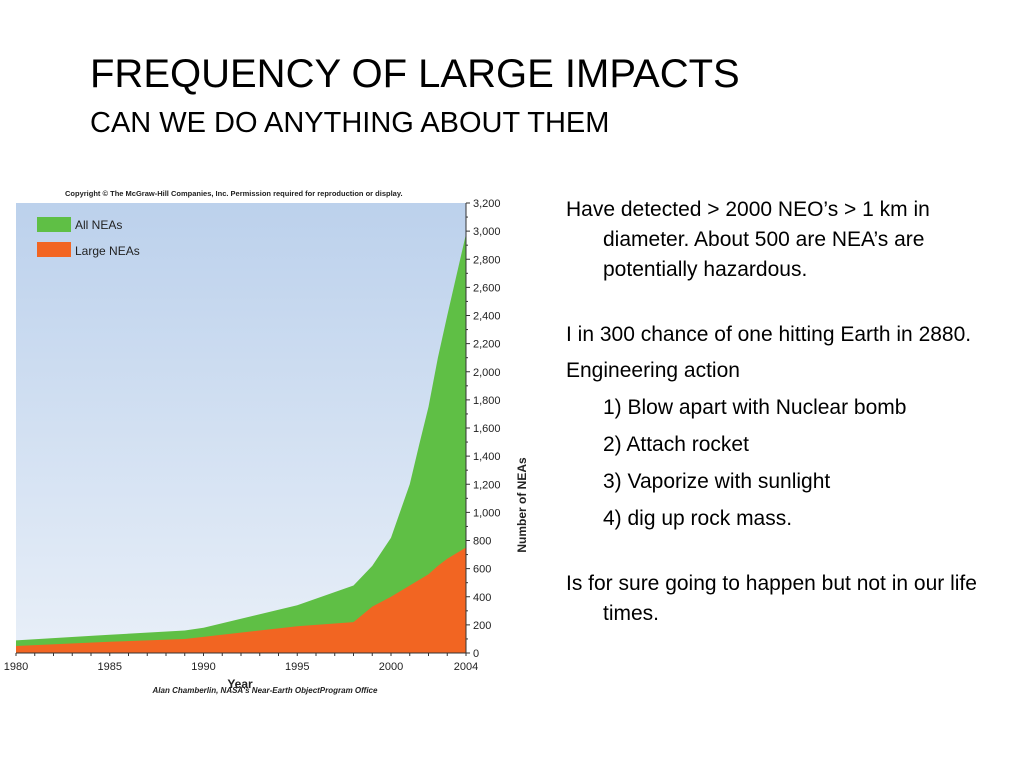  What do you see at coordinates (487, 429) in the screenshot?
I see `y-tick-label: 1,600` at bounding box center [487, 429].